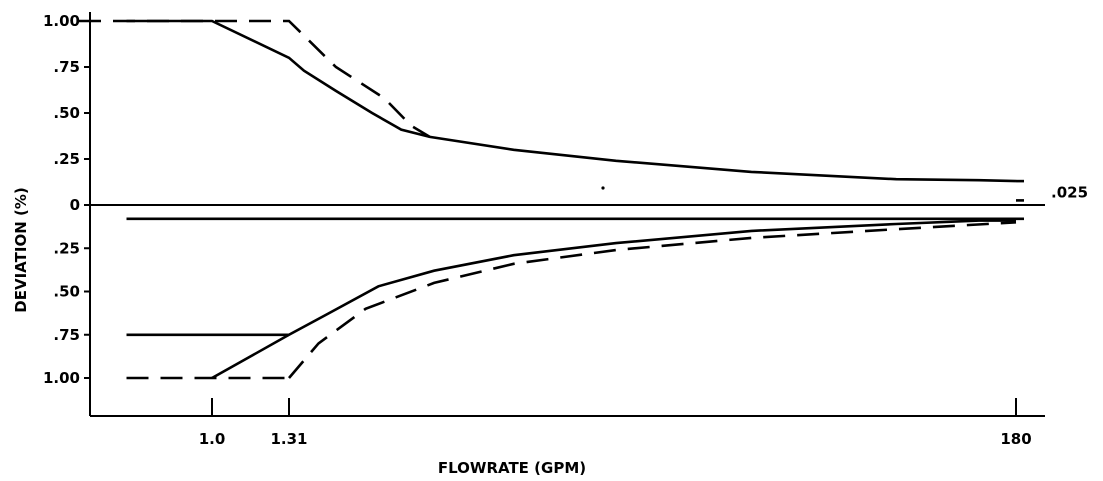 The height and width of the screenshot is (481, 1103). I want to click on x-tick-label: 180, so click(1015, 439).